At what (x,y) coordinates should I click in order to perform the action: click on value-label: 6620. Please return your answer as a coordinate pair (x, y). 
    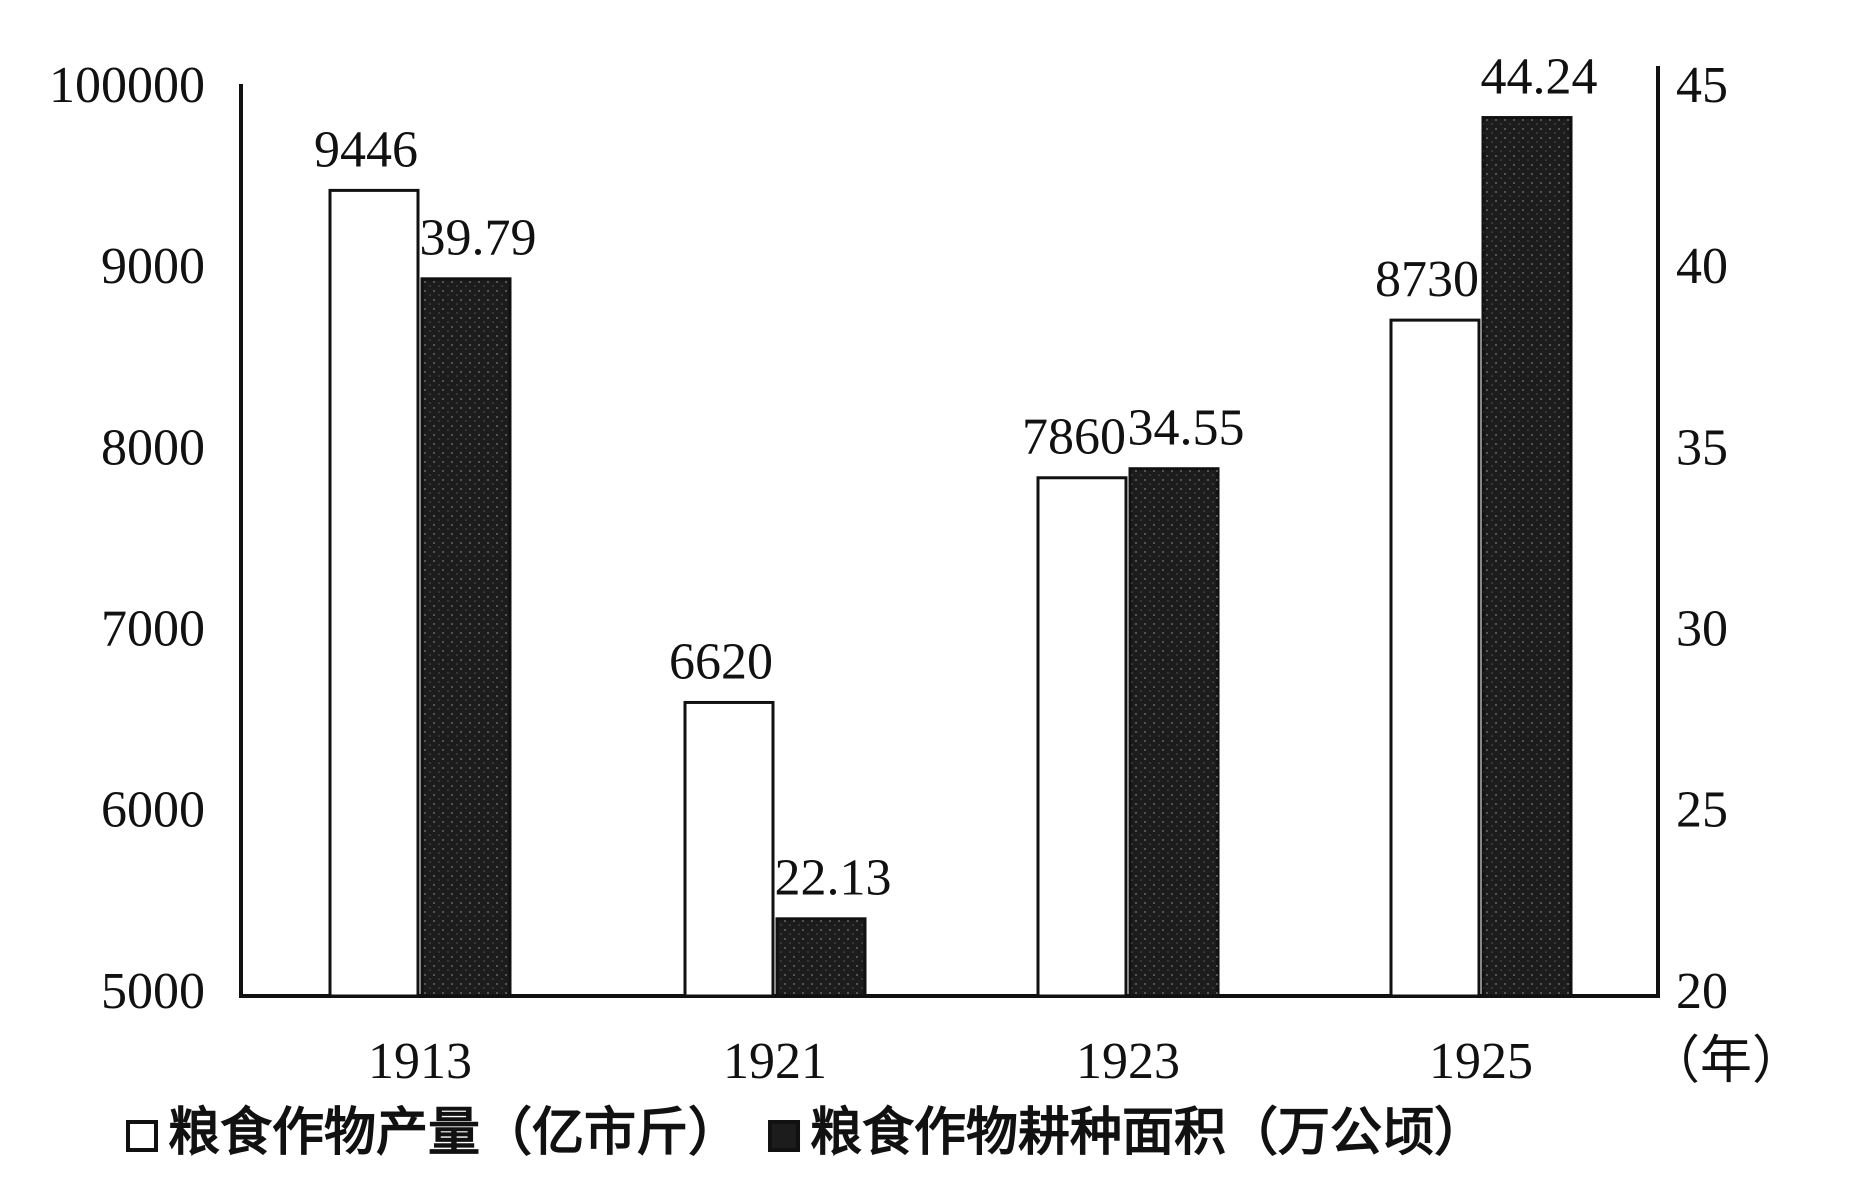
    Looking at the image, I should click on (721, 661).